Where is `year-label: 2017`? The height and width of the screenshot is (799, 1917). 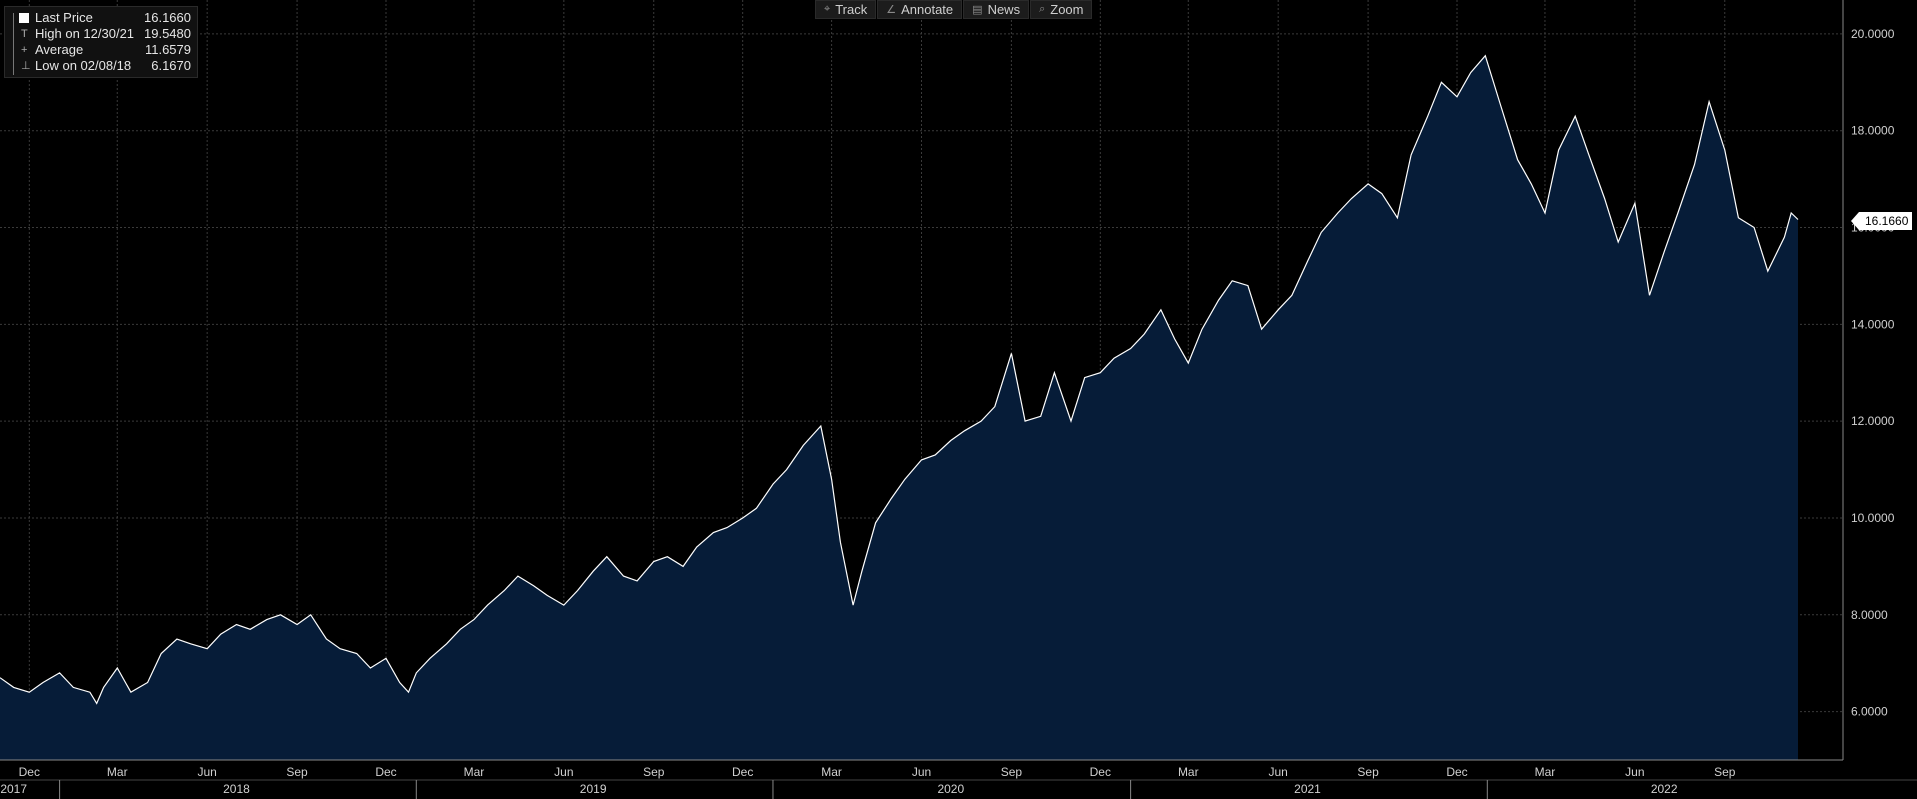
year-label: 2017 is located at coordinates (13, 789).